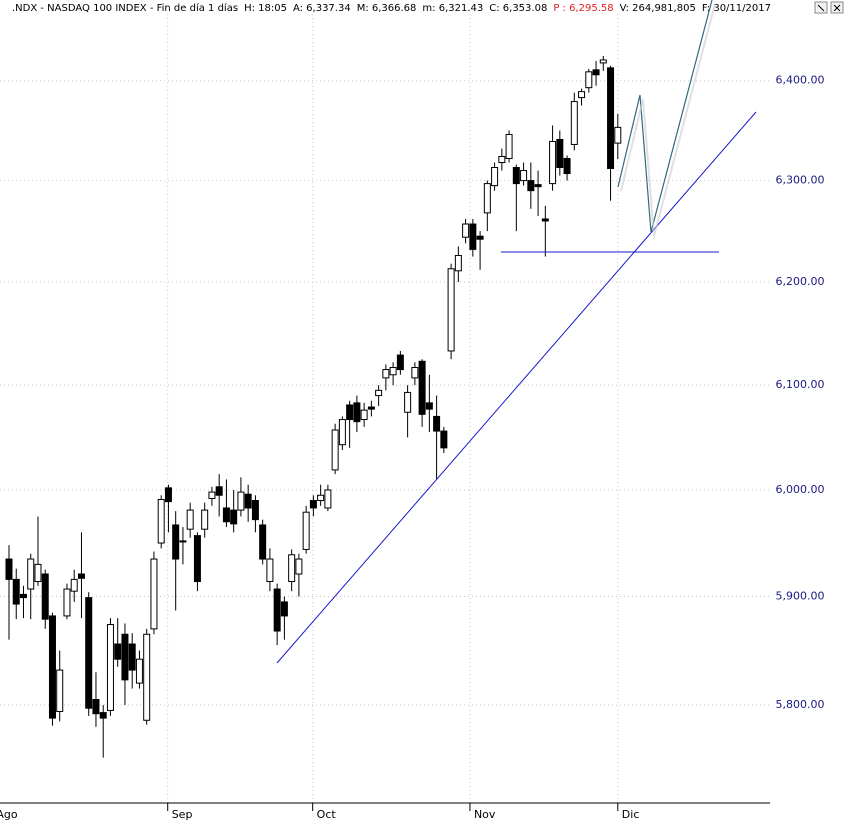  I want to click on header-item: m: 6,321.43, so click(452, 8).